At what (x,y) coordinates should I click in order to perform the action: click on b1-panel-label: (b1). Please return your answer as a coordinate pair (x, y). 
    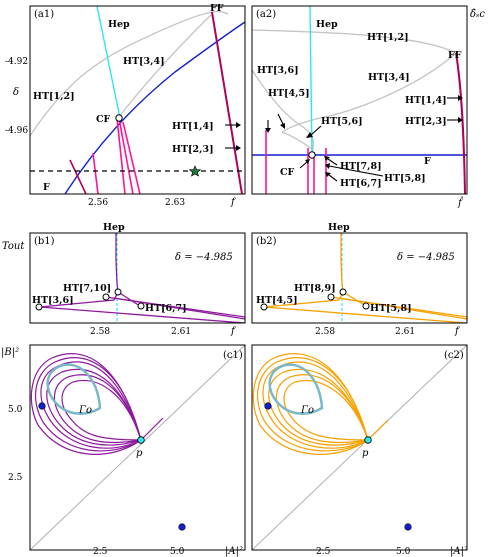
    Looking at the image, I should click on (44, 241).